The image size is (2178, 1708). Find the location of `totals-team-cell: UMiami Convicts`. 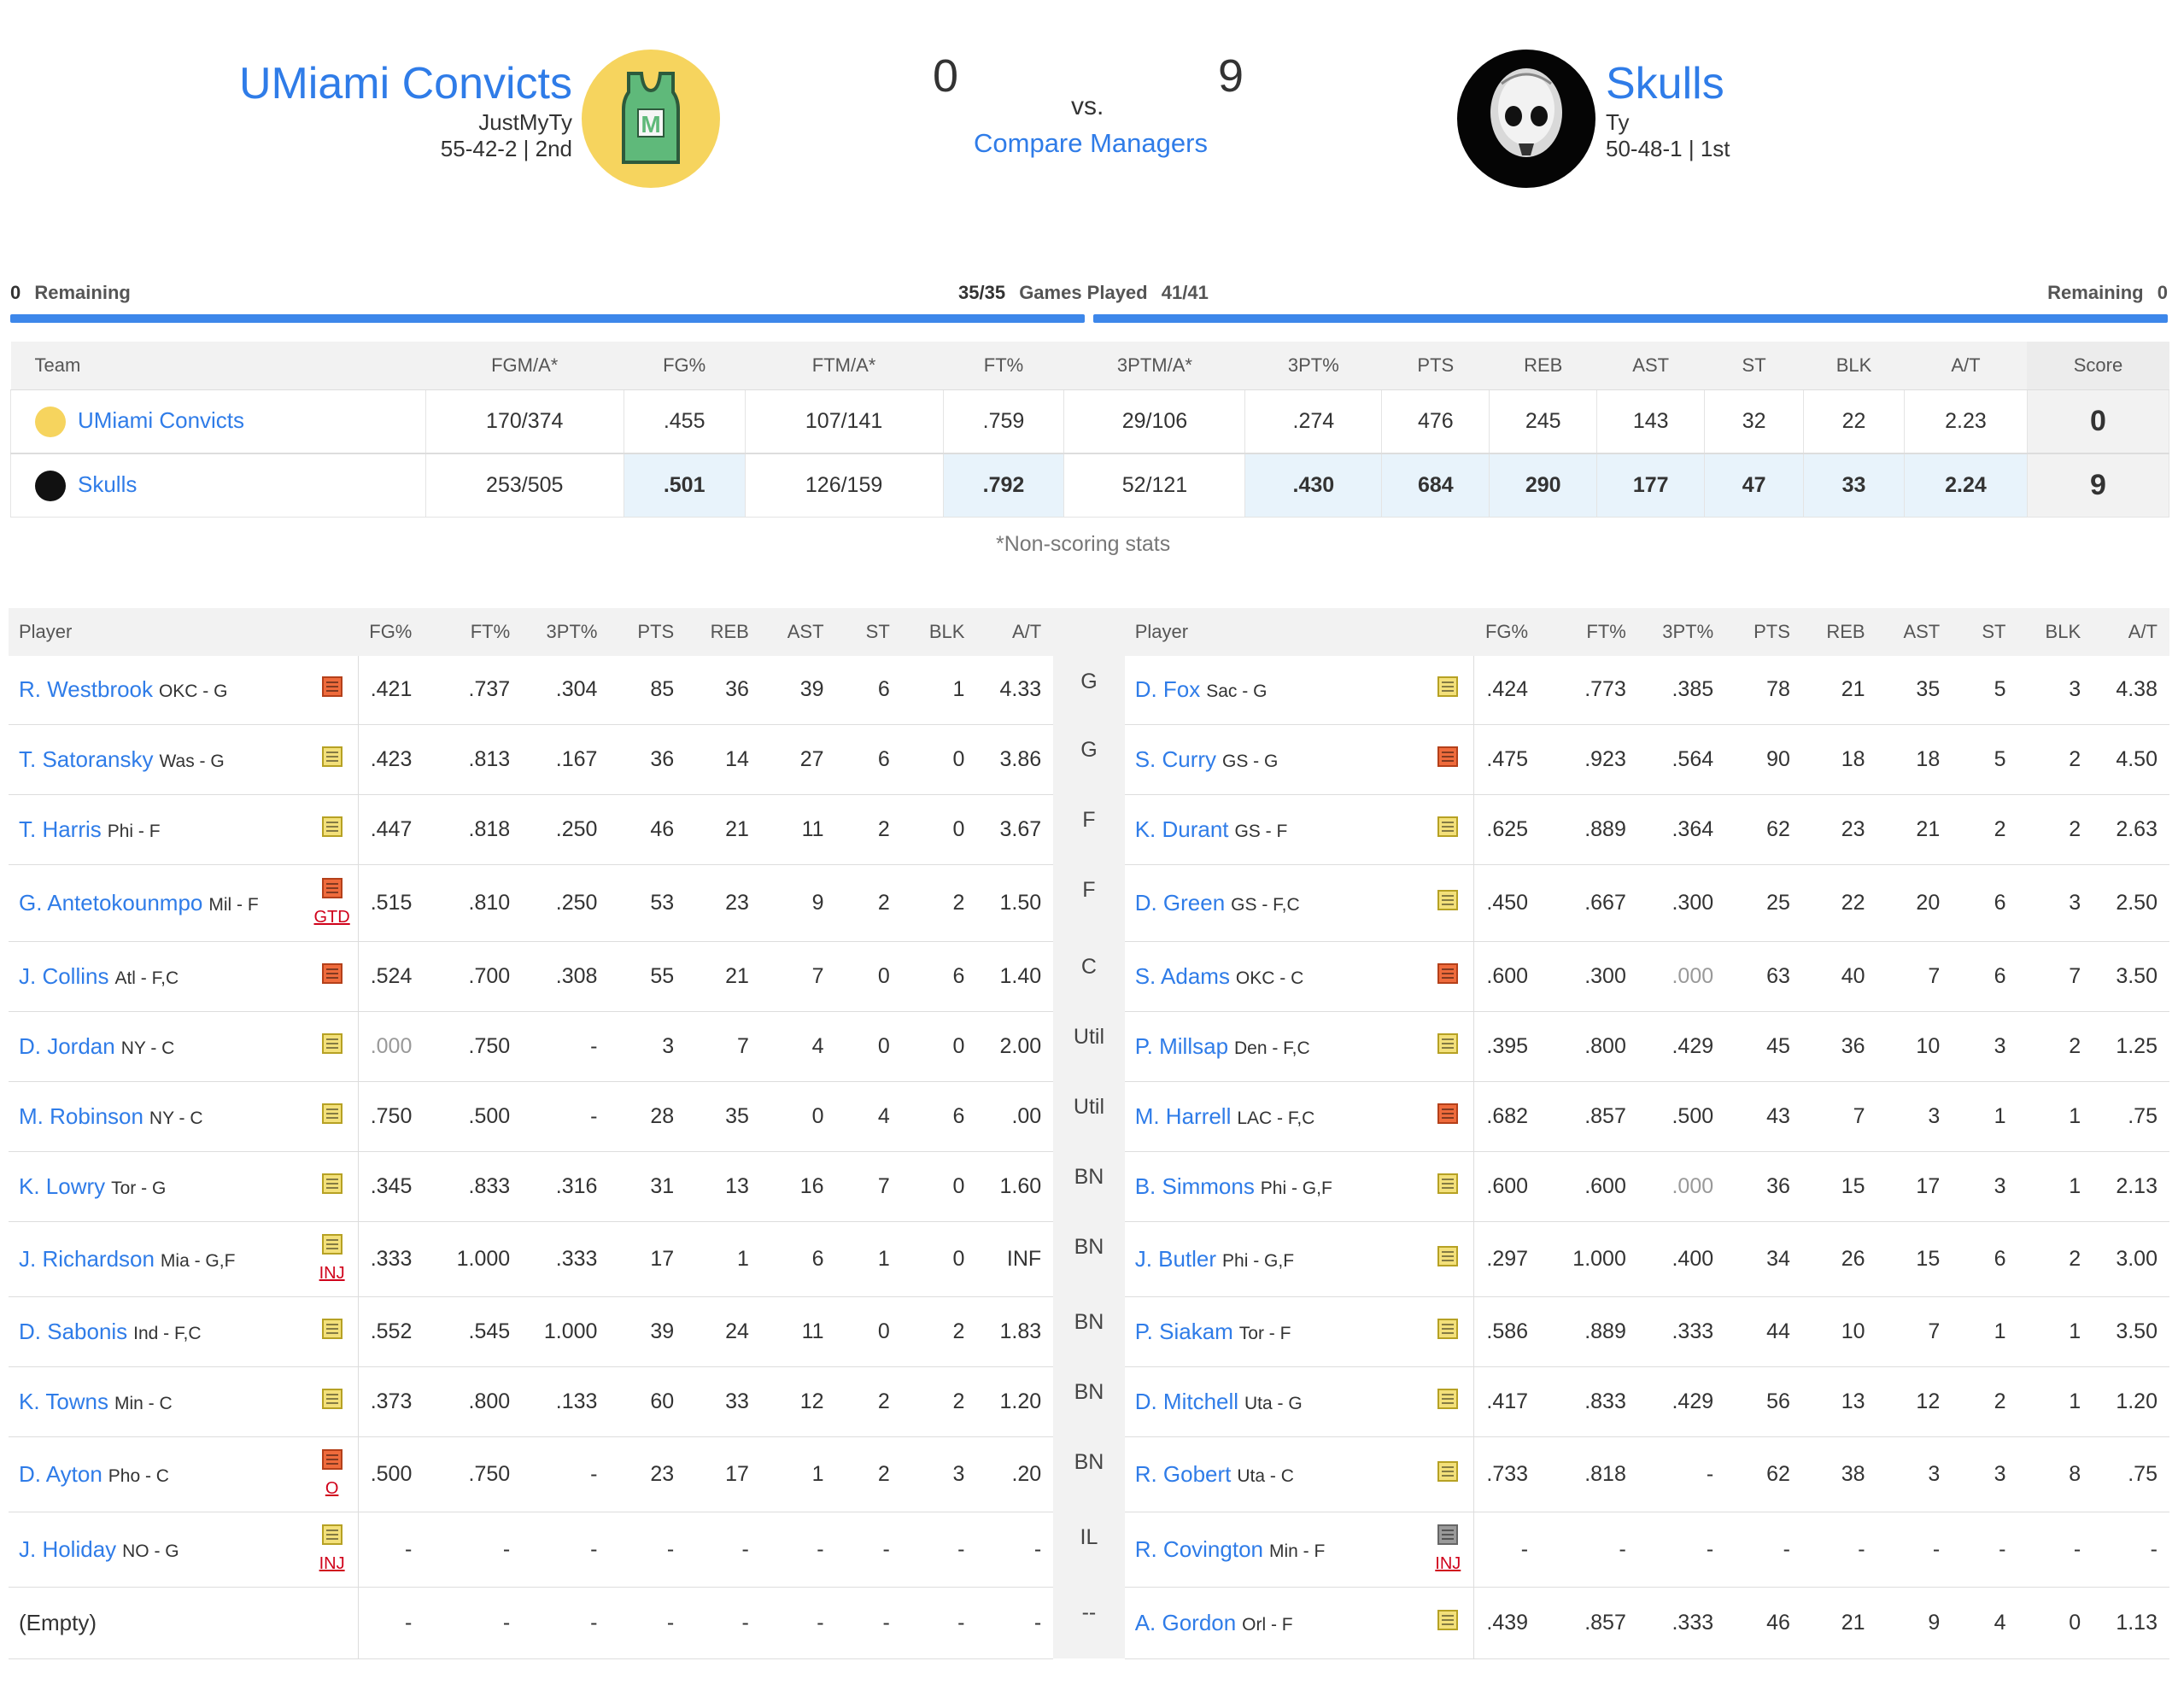

totals-team-cell: UMiami Convicts is located at coordinates (218, 421).